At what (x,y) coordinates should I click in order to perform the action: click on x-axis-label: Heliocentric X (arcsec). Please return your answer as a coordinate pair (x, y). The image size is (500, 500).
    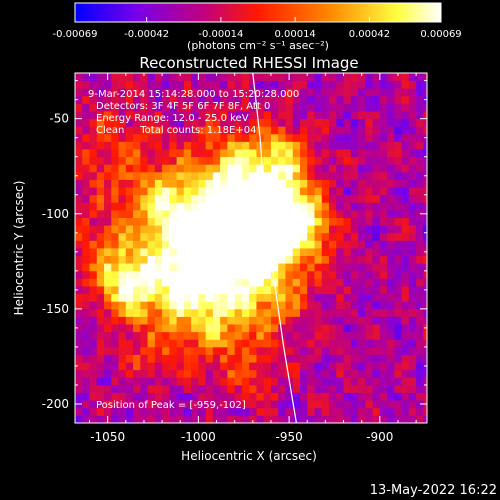
    Looking at the image, I should click on (249, 456).